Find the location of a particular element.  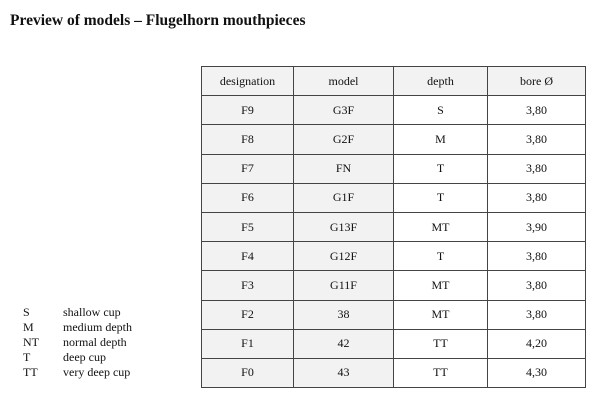

legend-description: deep cup is located at coordinates (84, 357).